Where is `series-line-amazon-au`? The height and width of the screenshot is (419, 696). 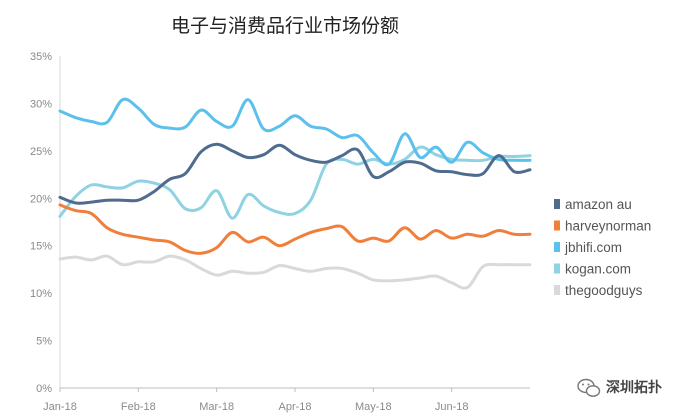 series-line-amazon-au is located at coordinates (295, 173).